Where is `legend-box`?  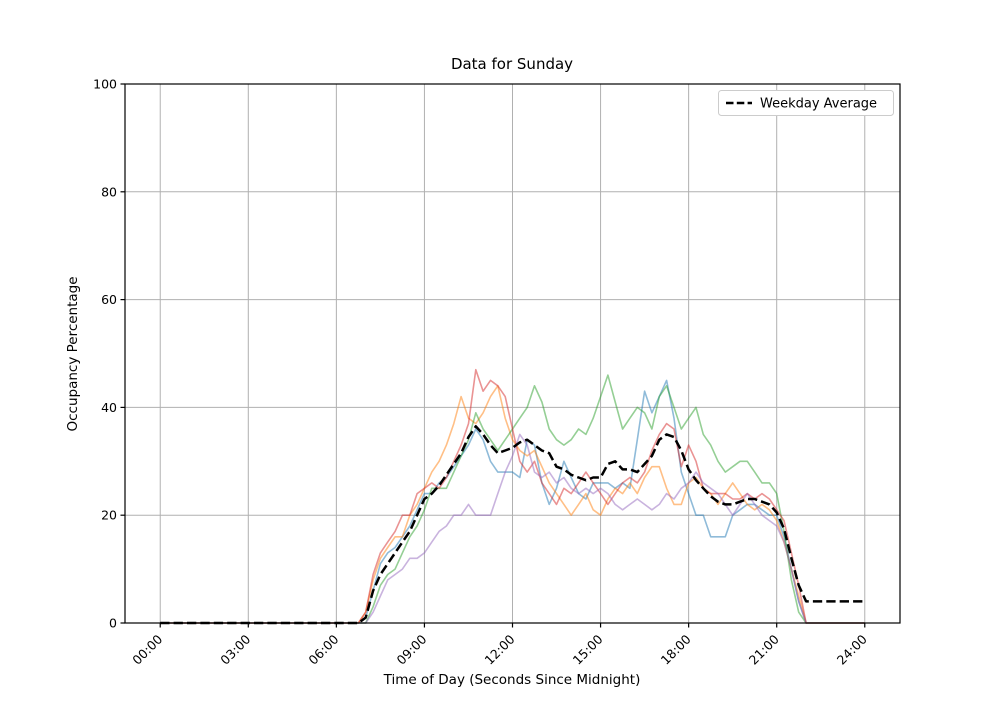 legend-box is located at coordinates (806, 103).